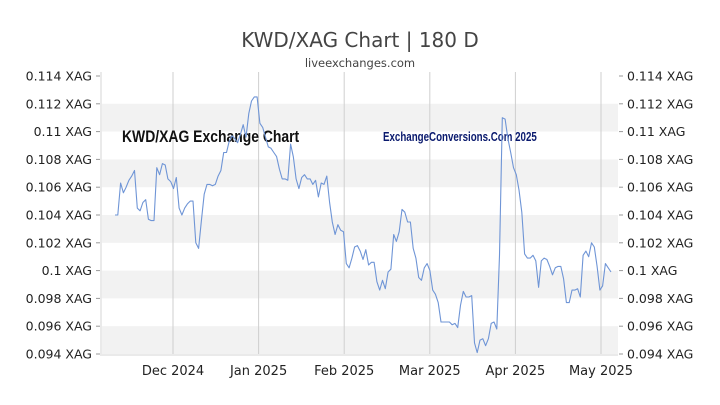  I want to click on watermark-title: KWD/XAG Exchange Chart, so click(210, 137).